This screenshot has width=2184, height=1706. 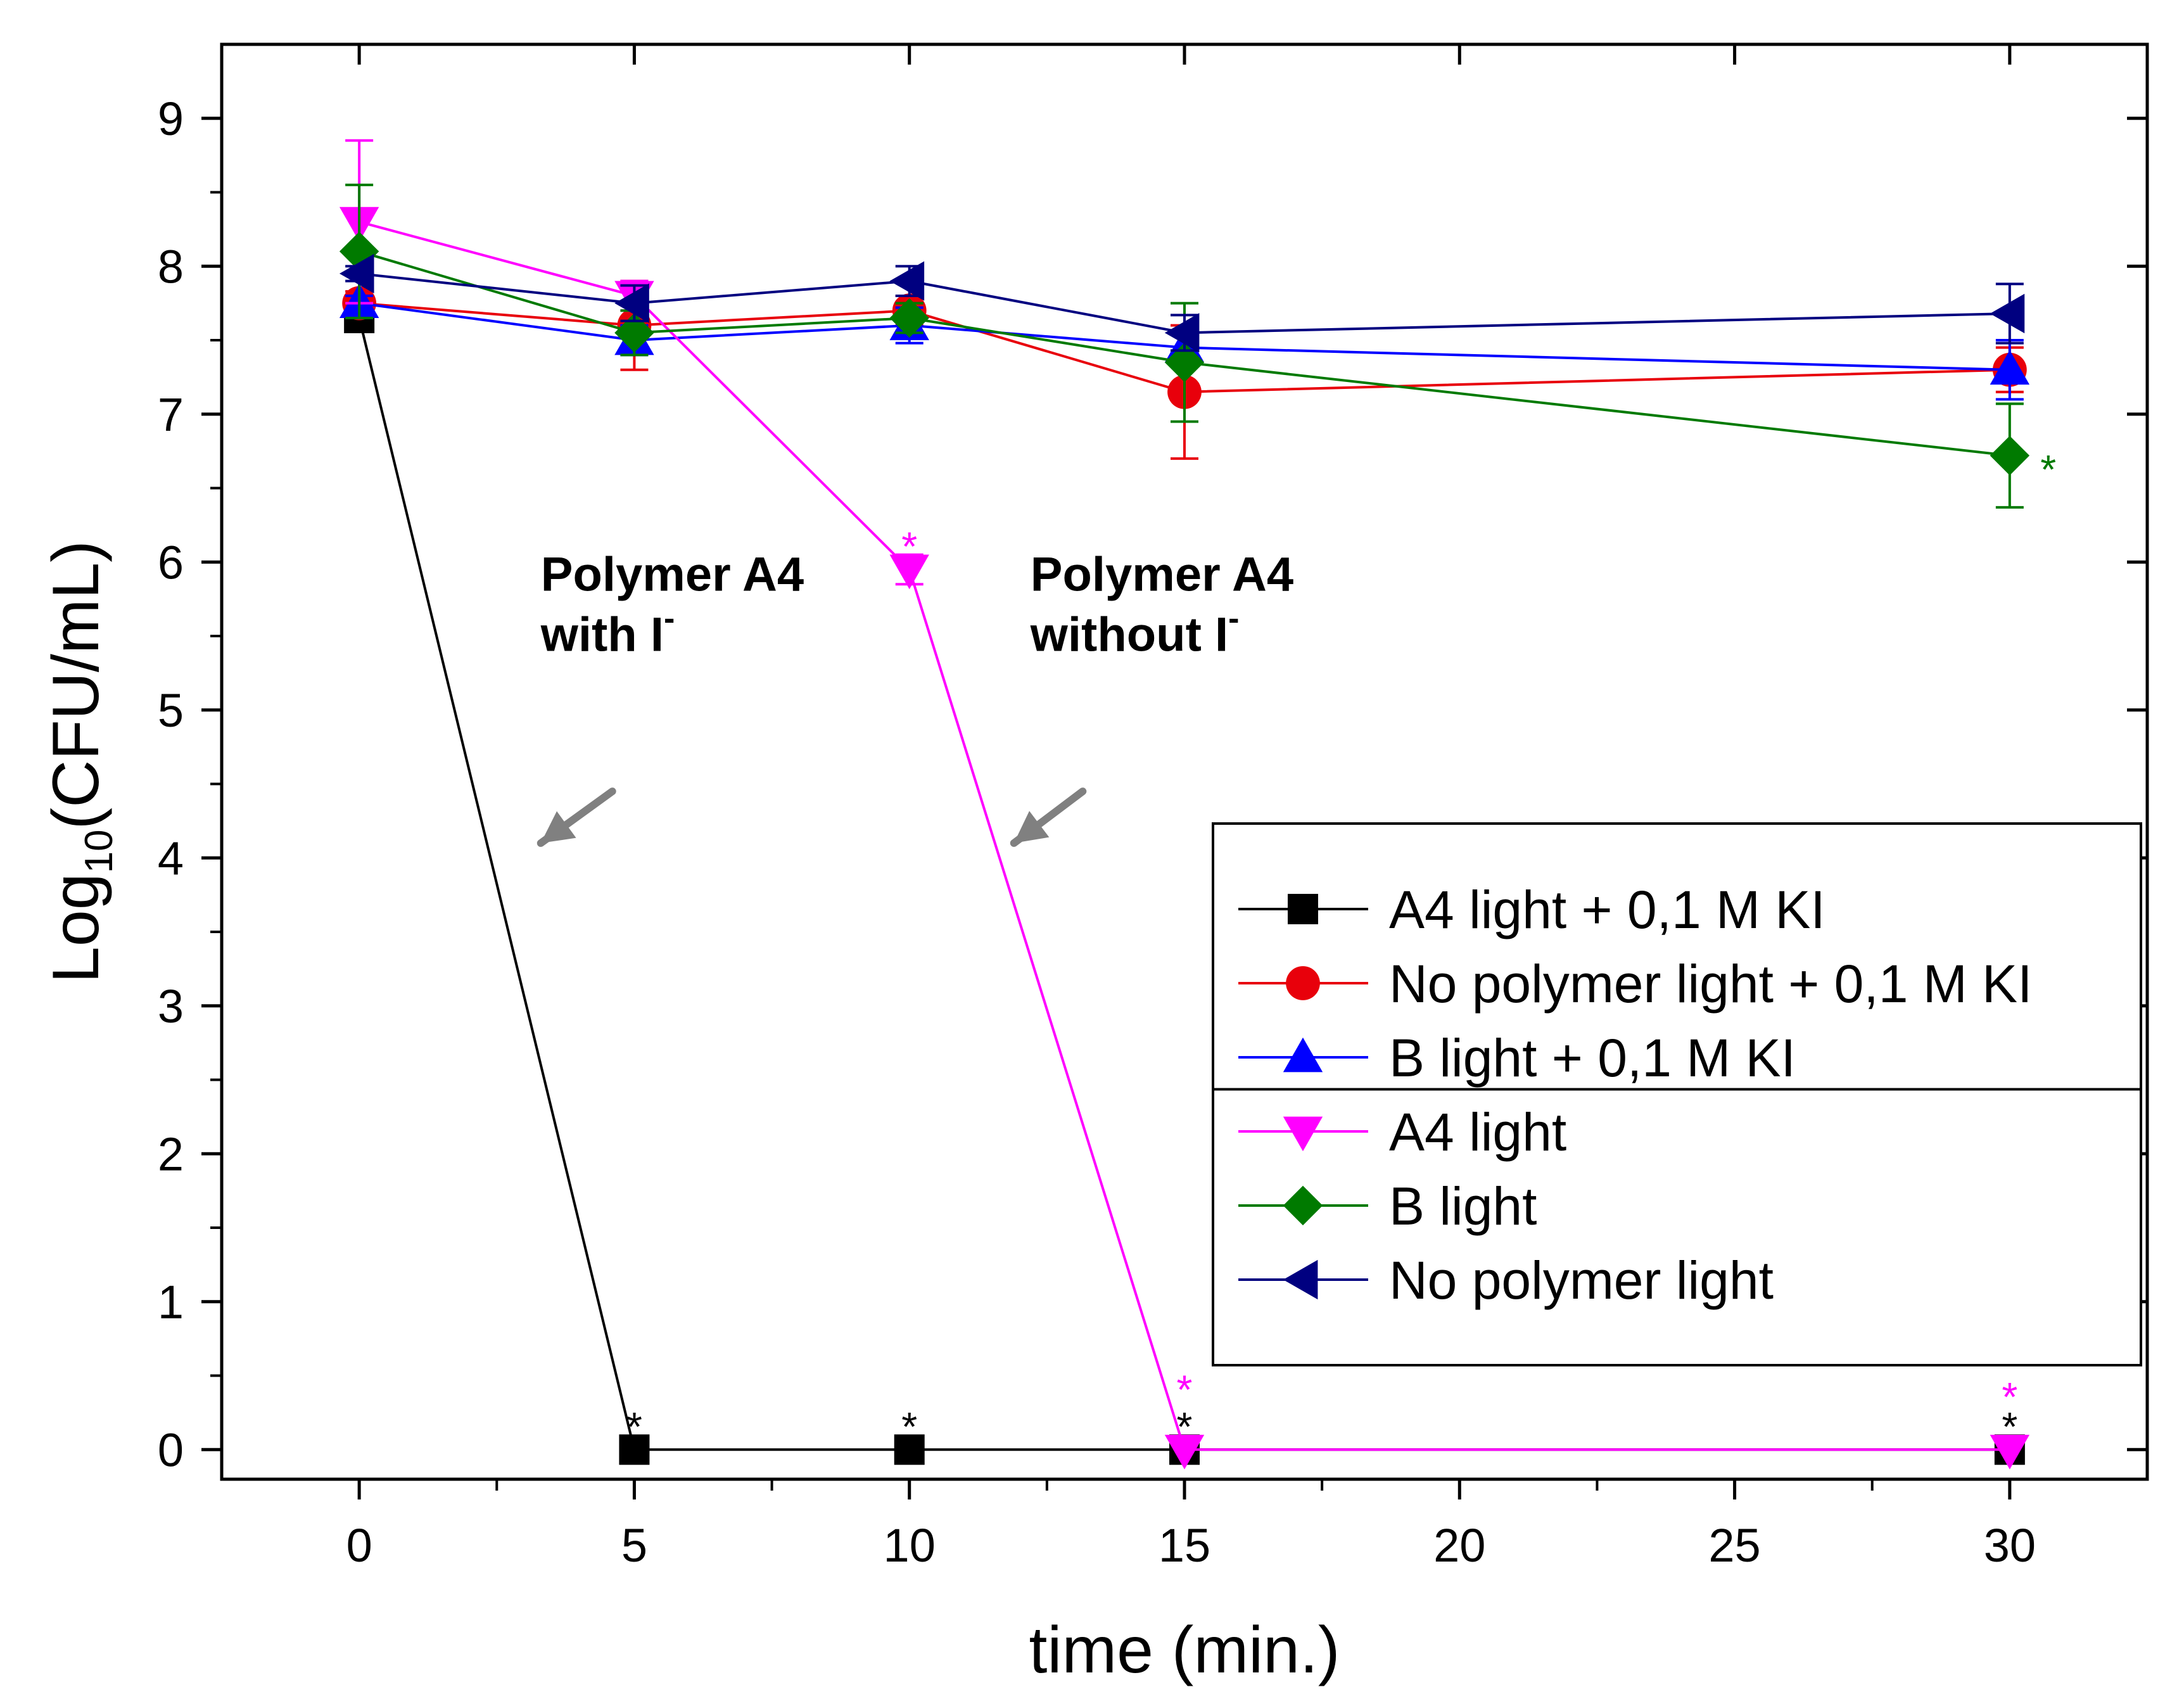 What do you see at coordinates (171, 1006) in the screenshot?
I see `y-tick-label: 3` at bounding box center [171, 1006].